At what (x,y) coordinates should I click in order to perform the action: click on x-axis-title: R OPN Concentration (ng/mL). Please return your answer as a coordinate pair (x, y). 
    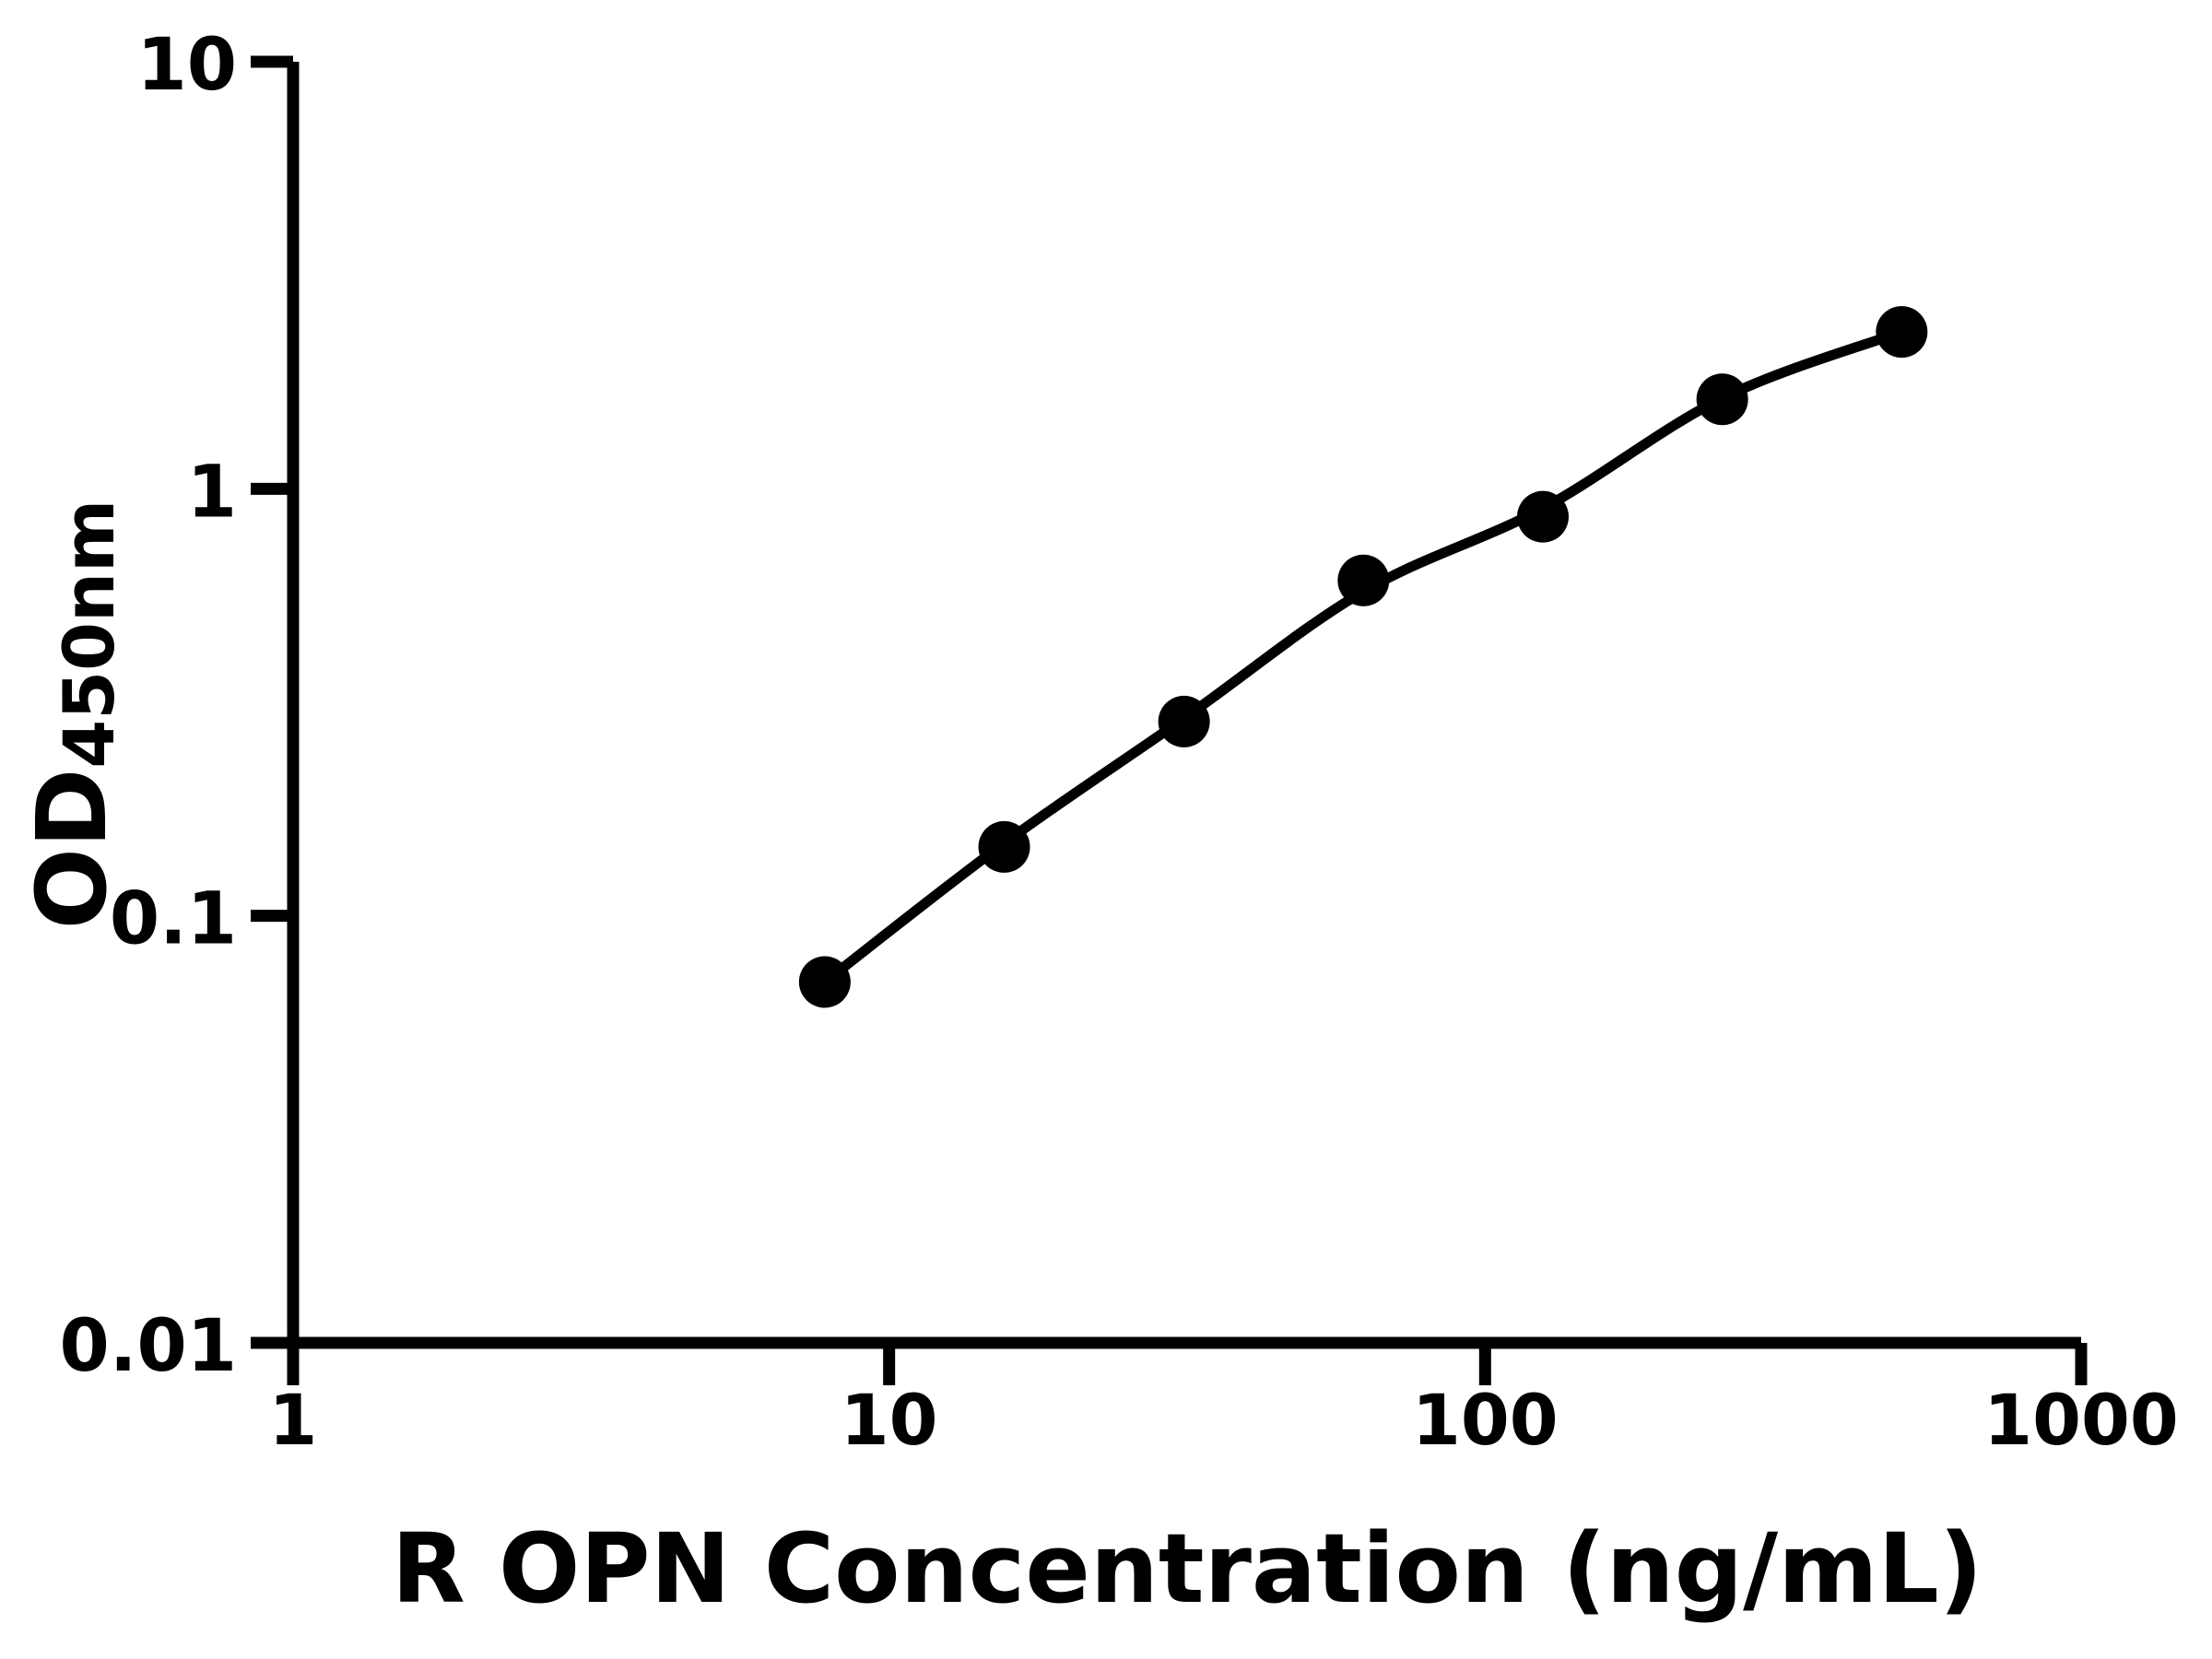
    Looking at the image, I should click on (1187, 1568).